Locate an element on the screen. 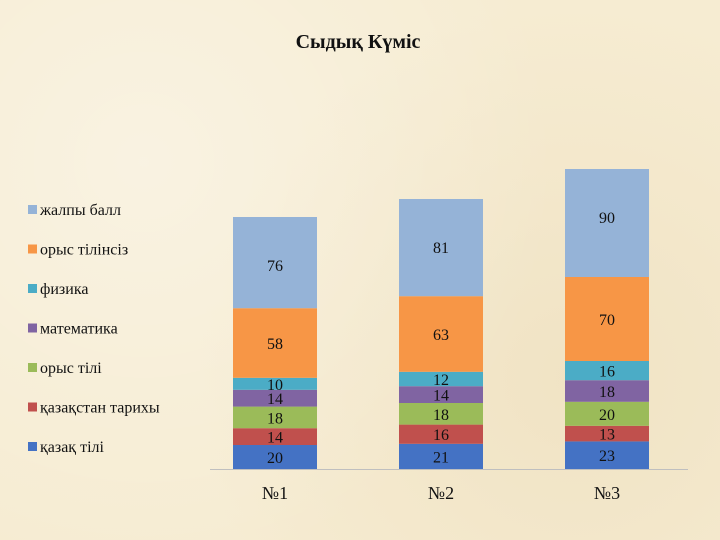 The height and width of the screenshot is (540, 720). legend-label-орыс-тілінсіз: орыс тілінсіз is located at coordinates (84, 250).